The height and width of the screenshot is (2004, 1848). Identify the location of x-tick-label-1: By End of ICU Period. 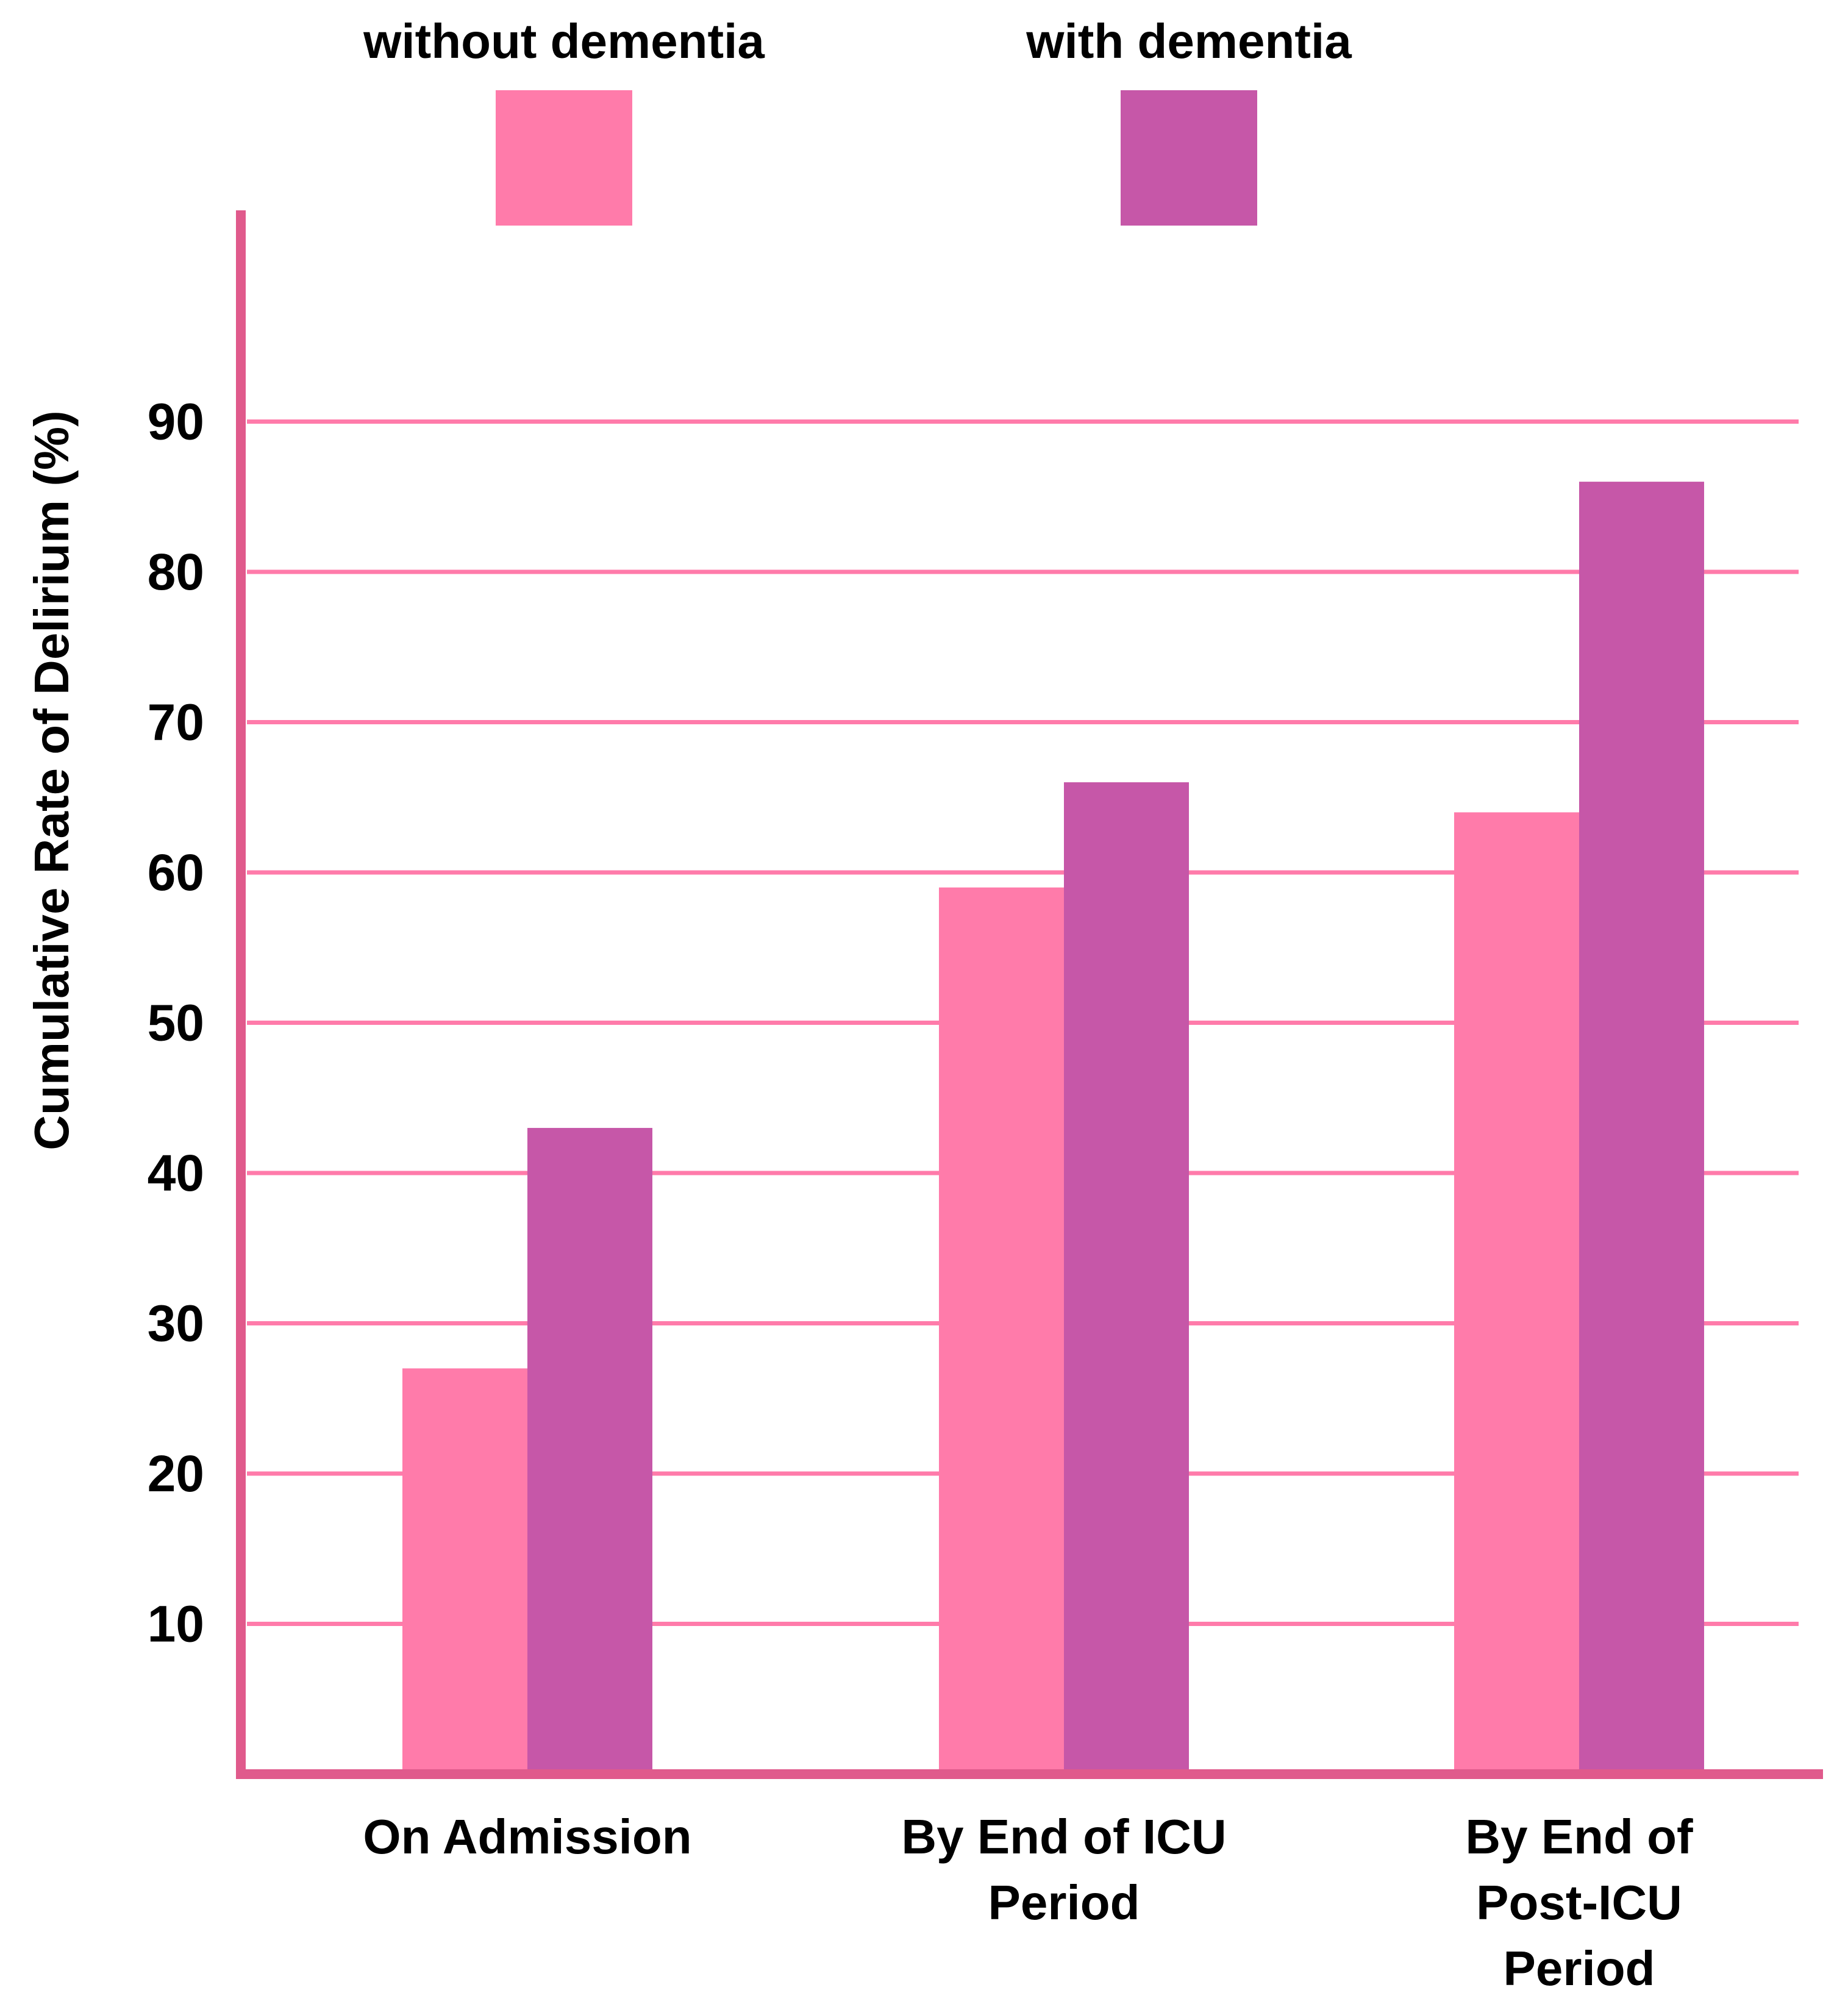
(1063, 1870).